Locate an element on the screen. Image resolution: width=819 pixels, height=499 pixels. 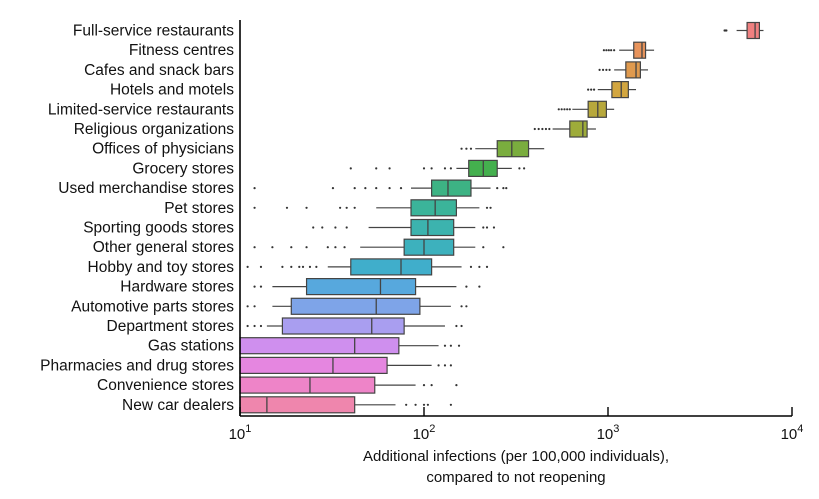
category-label: Offices of physicians is located at coordinates (163, 149).